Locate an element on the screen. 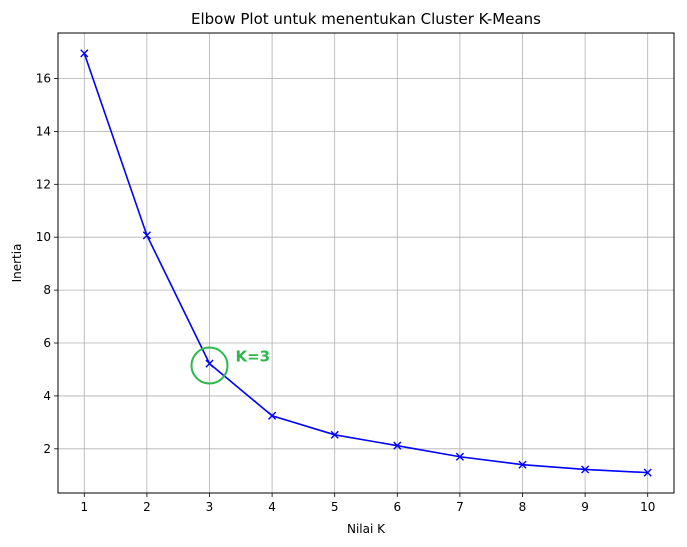  highlight-circle is located at coordinates (209, 365).